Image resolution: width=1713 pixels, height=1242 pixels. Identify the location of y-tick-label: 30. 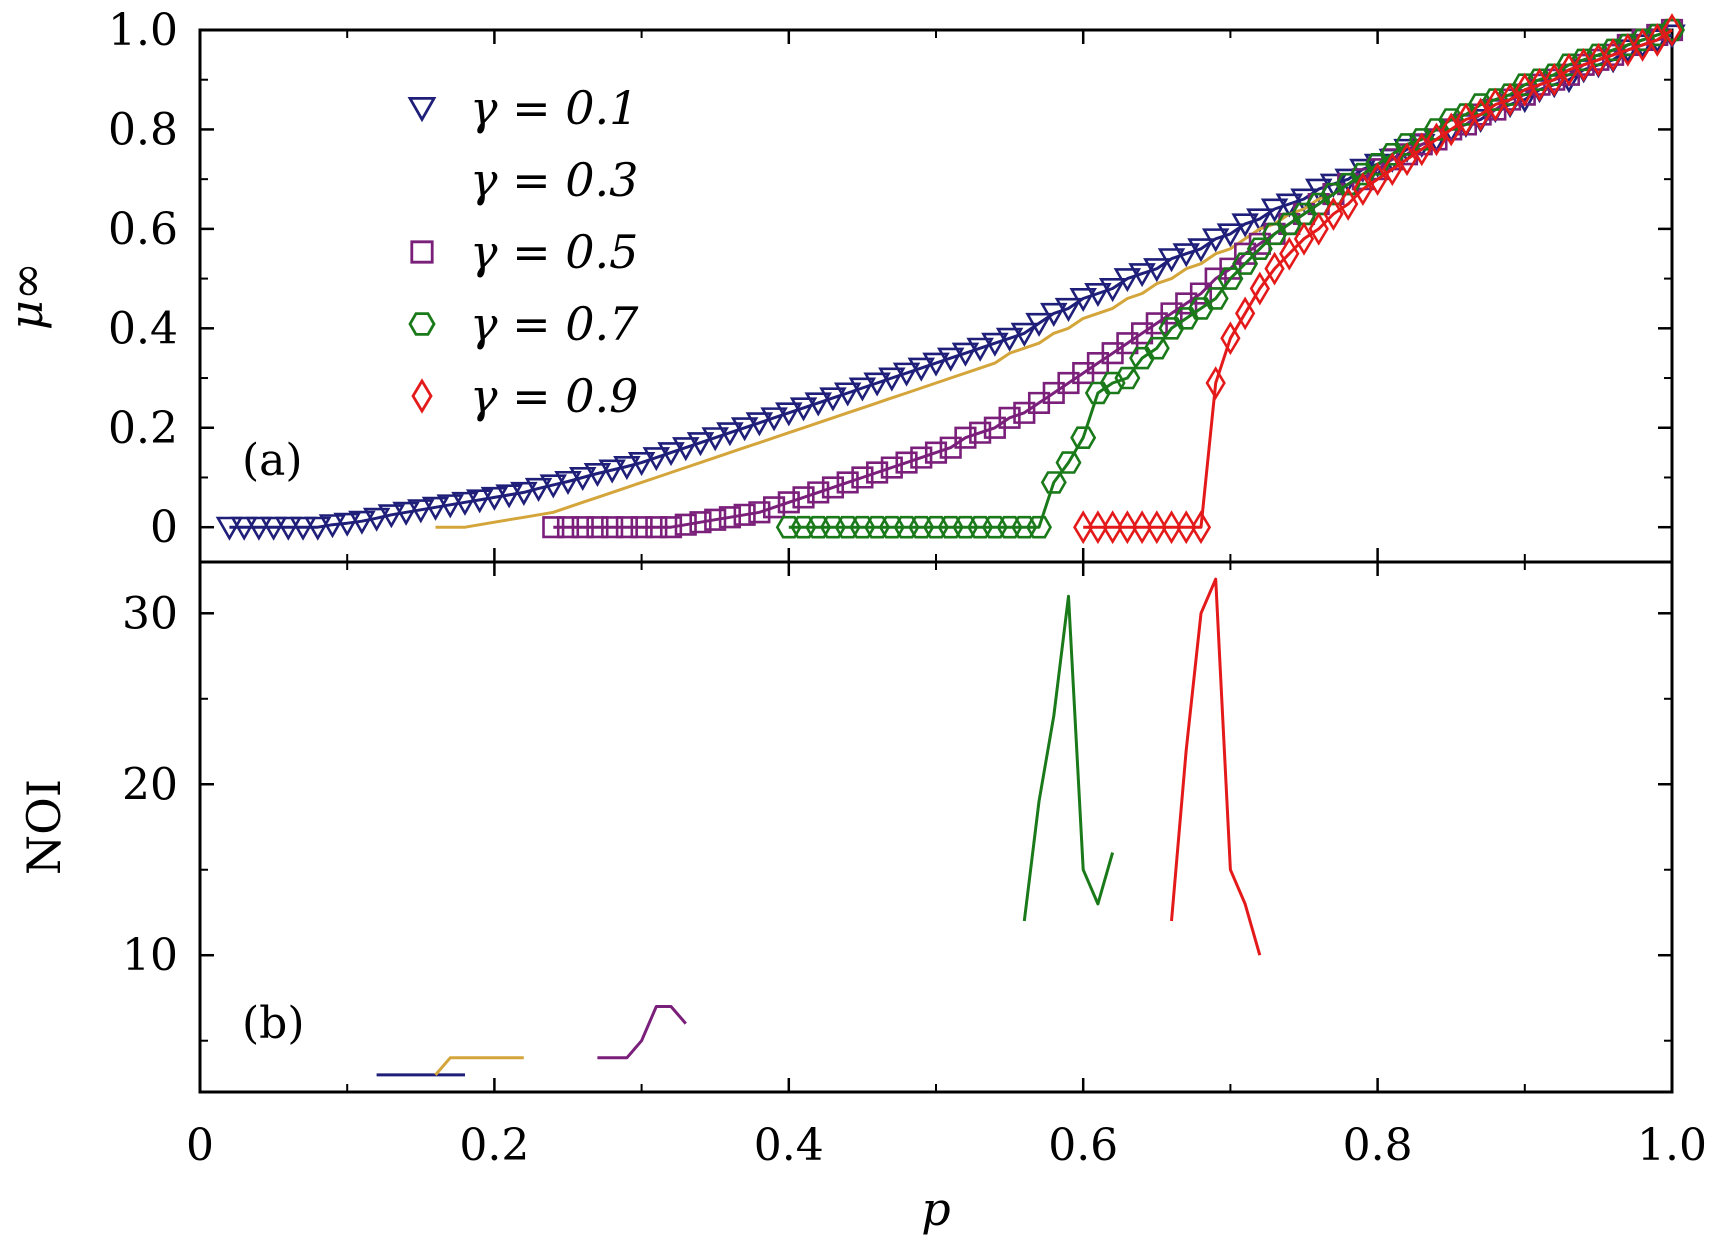
(150, 613).